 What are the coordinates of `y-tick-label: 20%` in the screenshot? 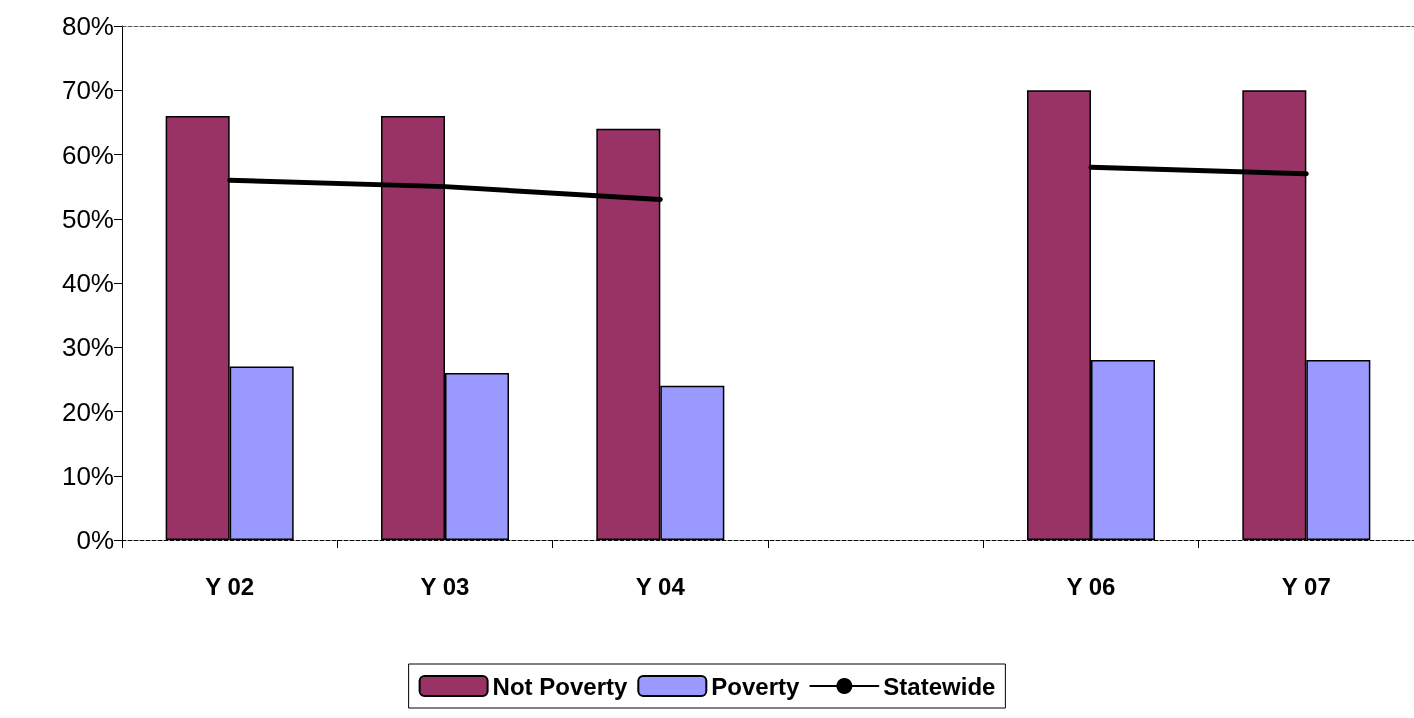 It's located at (87, 411).